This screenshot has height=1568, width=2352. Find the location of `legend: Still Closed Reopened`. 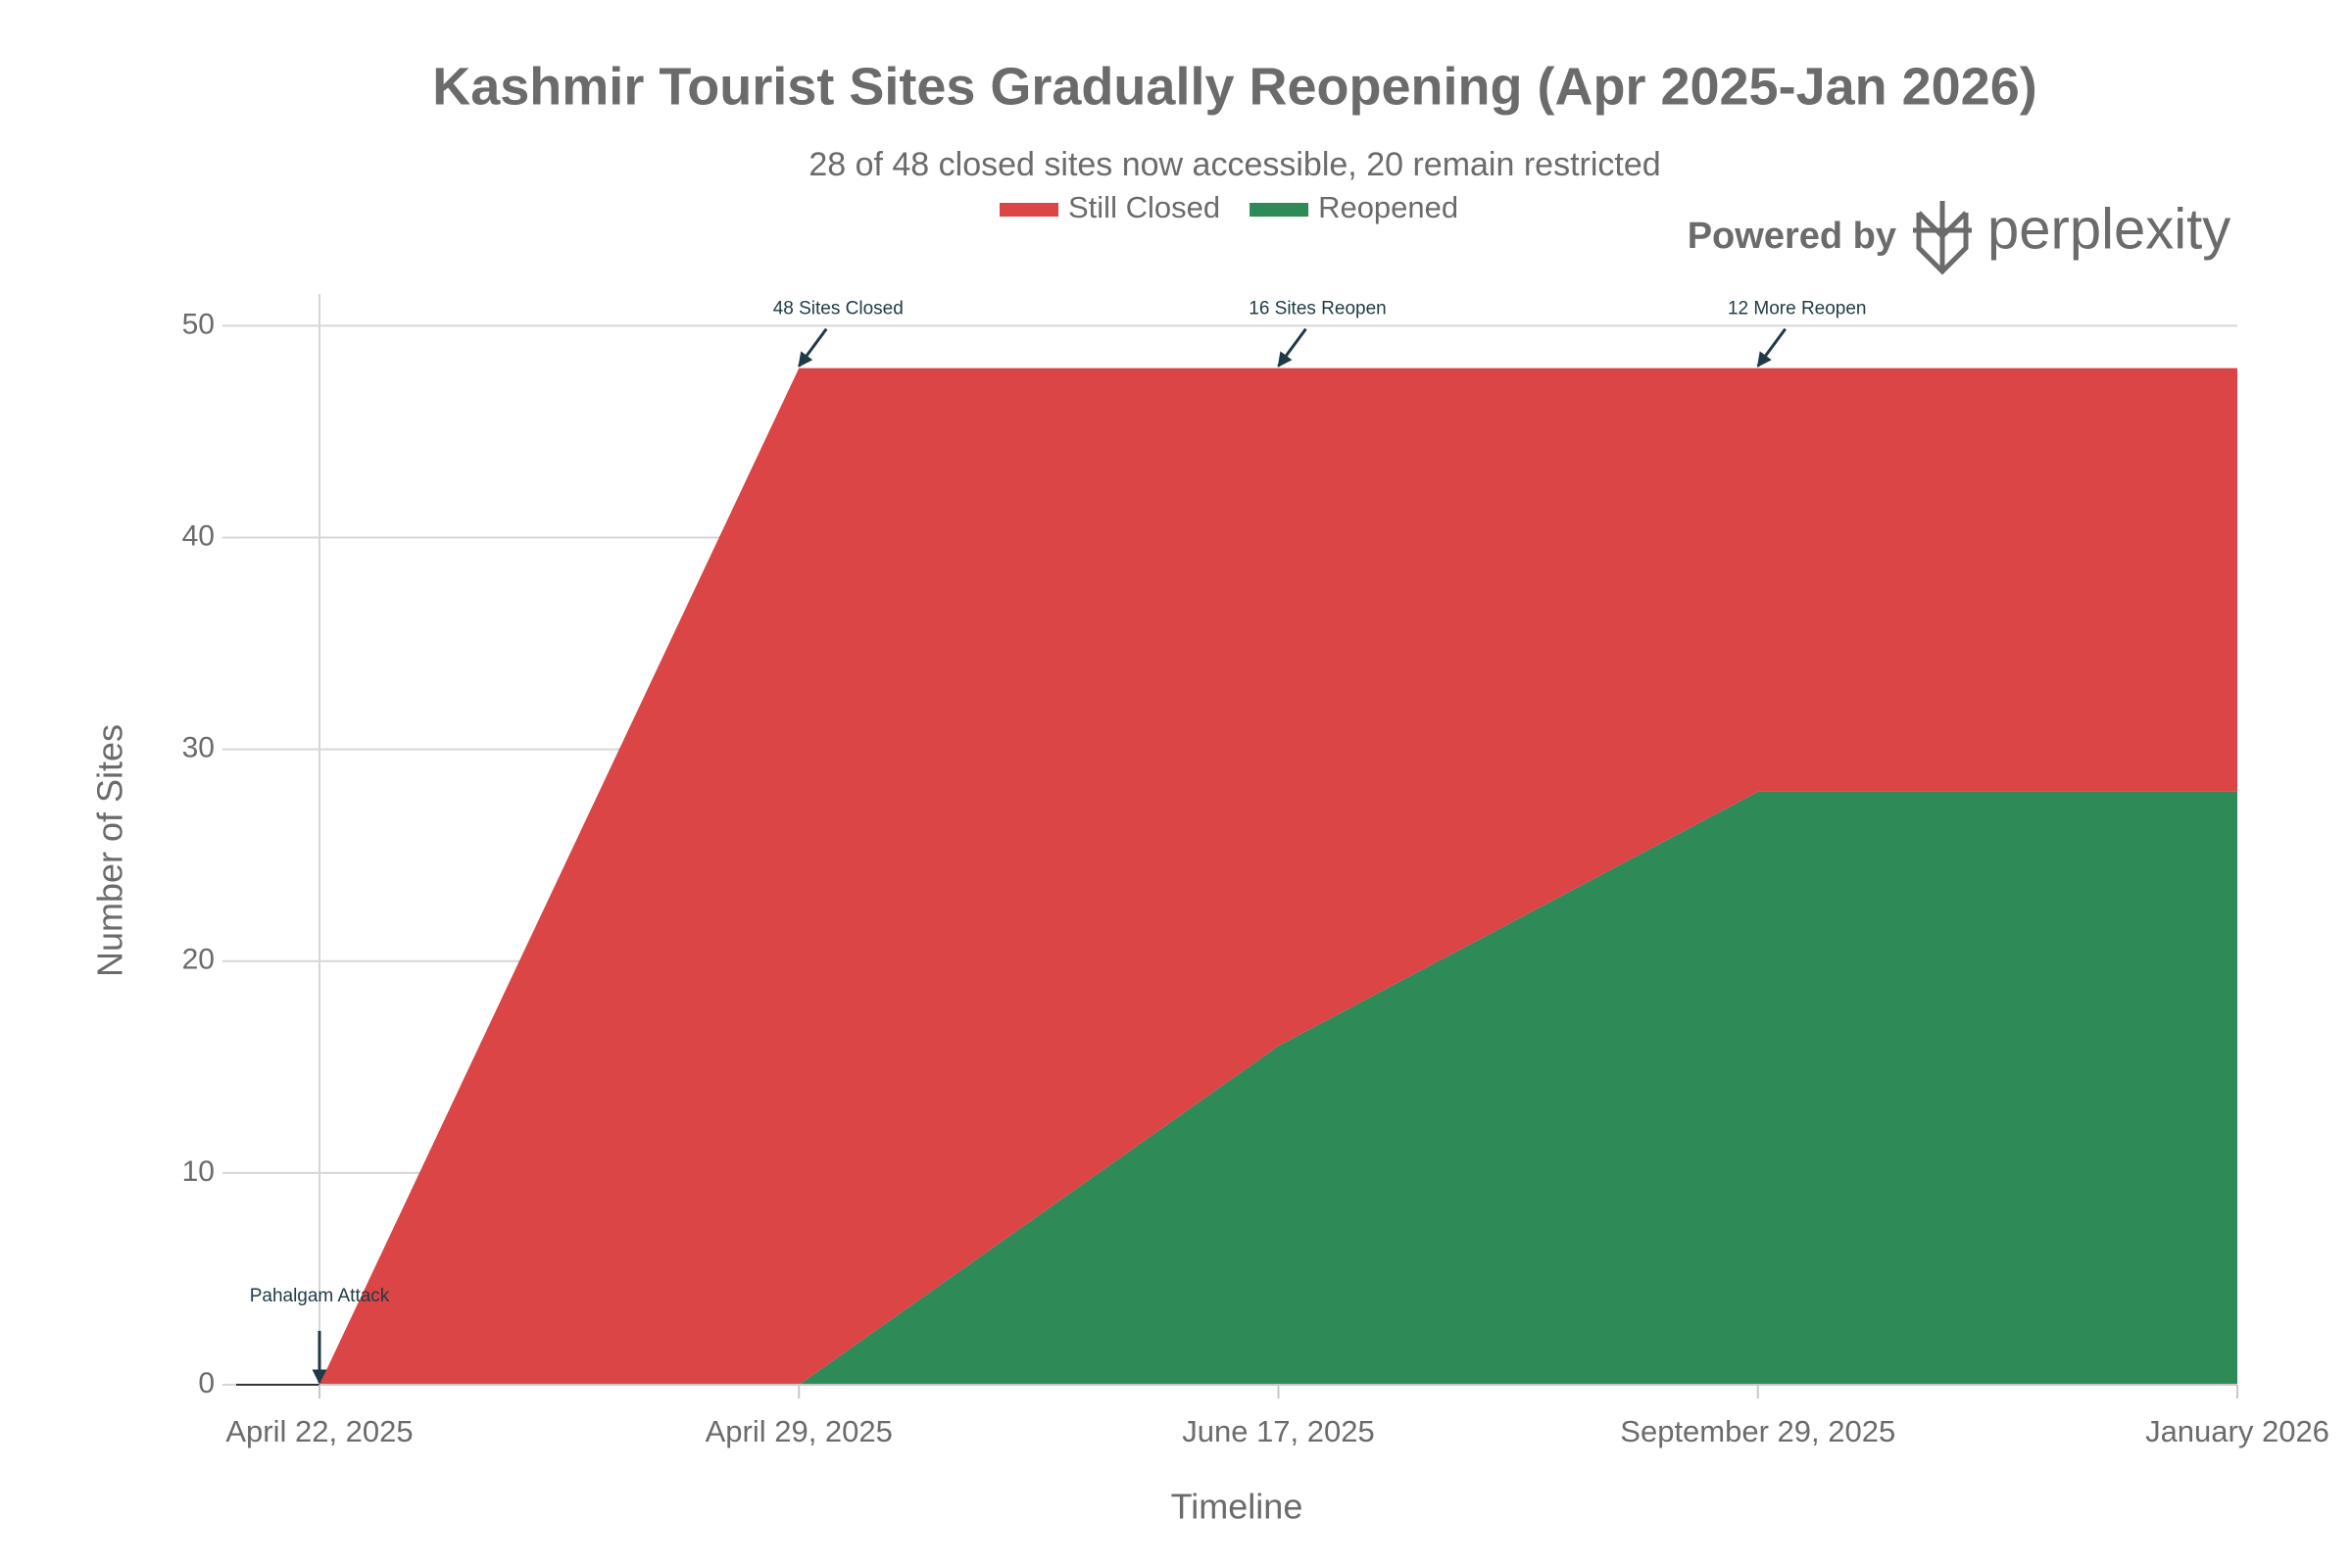

legend: Still Closed Reopened is located at coordinates (1229, 207).